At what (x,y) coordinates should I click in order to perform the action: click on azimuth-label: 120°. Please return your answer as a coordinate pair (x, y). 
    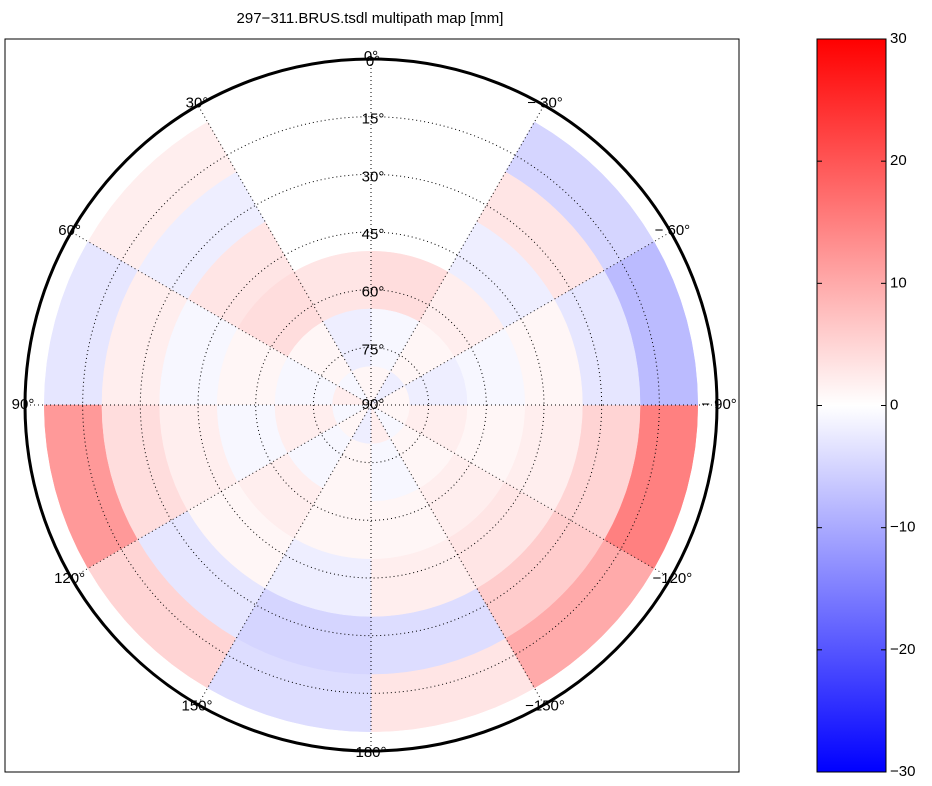
    Looking at the image, I should click on (69, 578).